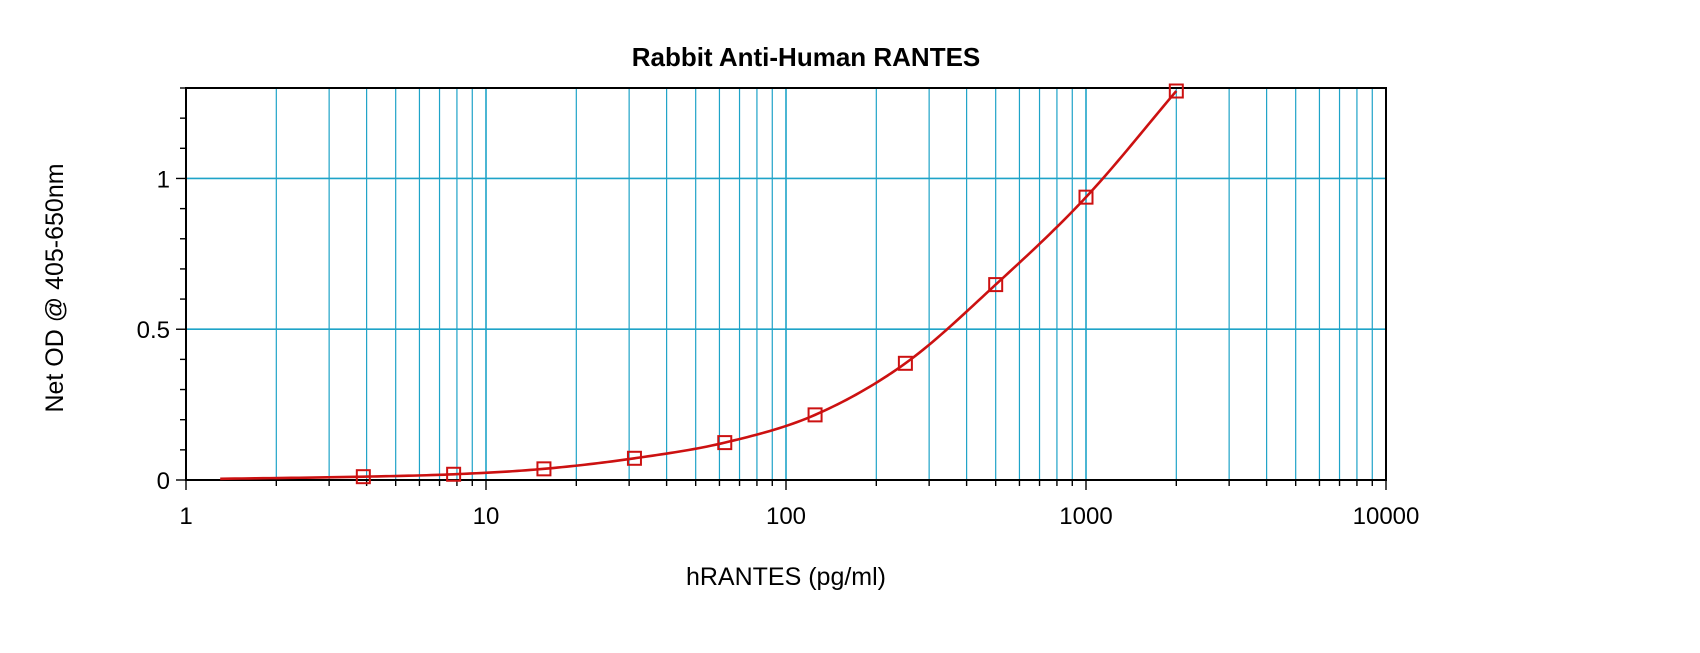 The width and height of the screenshot is (1700, 653). What do you see at coordinates (185, 516) in the screenshot?
I see `x-tick-label: 1` at bounding box center [185, 516].